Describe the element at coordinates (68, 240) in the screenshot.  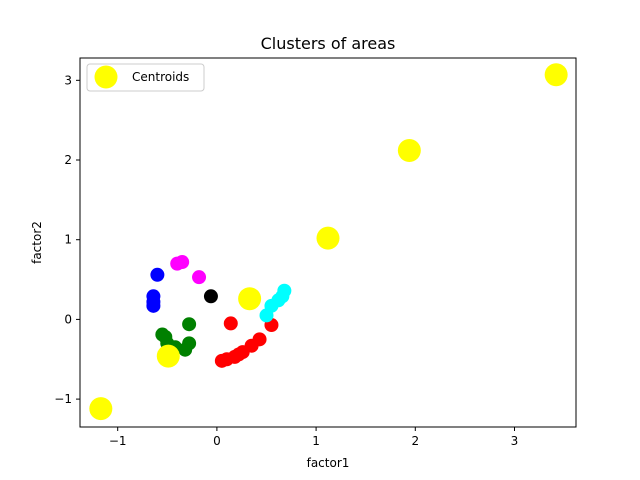
I see `y-tick-label: 1` at that location.